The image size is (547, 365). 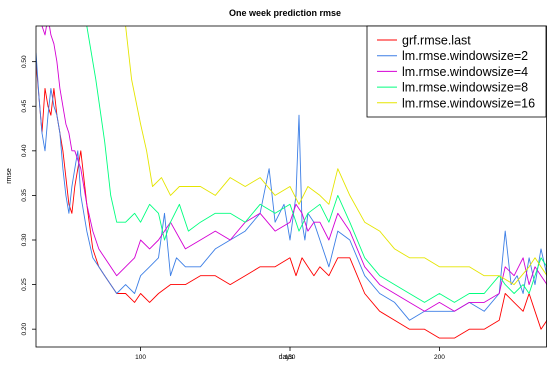 What do you see at coordinates (9, 176) in the screenshot?
I see `y-axis-label: rmse` at bounding box center [9, 176].